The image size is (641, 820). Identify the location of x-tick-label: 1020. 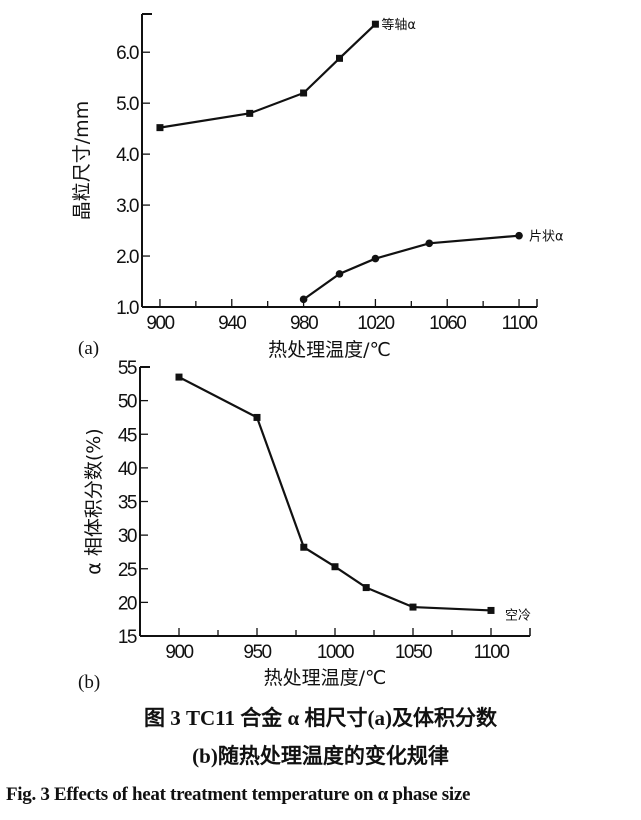
(375, 323).